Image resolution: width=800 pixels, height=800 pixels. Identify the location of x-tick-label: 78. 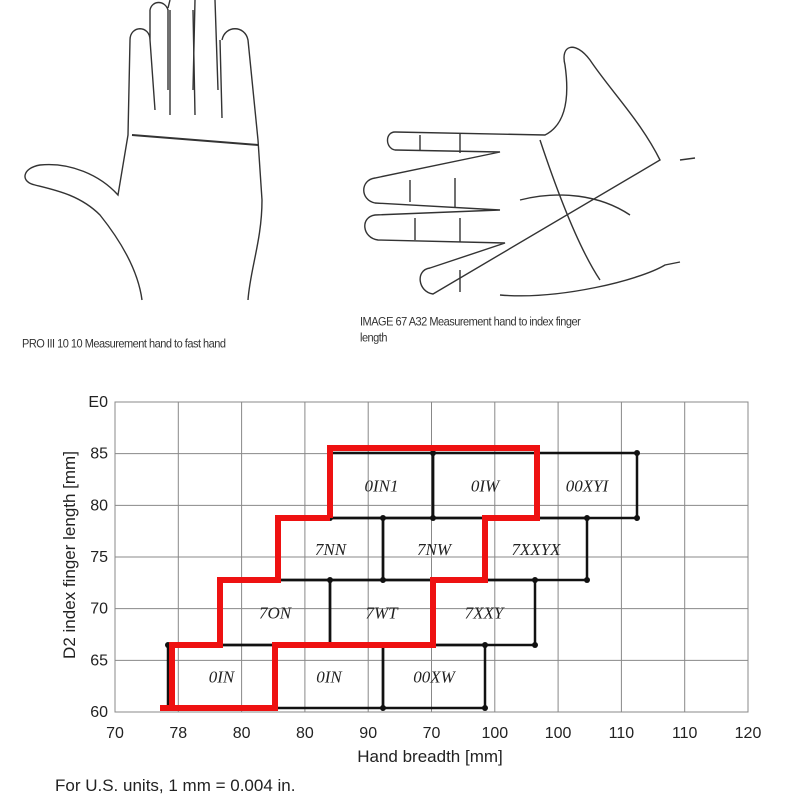
(178, 733).